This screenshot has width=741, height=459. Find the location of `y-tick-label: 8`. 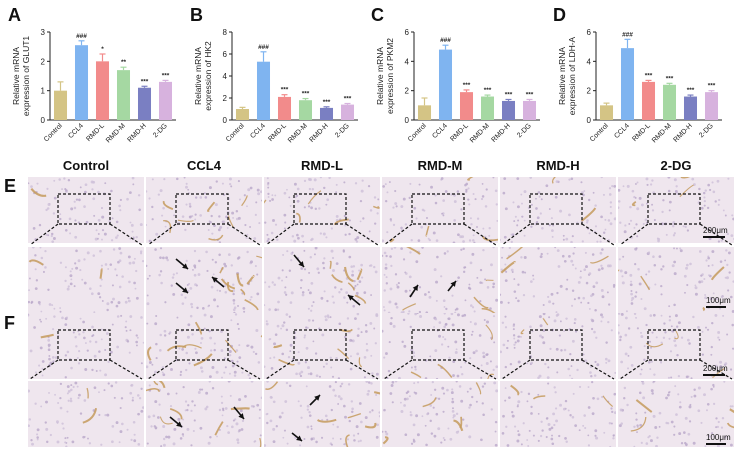

y-tick-label: 8 is located at coordinates (225, 32).